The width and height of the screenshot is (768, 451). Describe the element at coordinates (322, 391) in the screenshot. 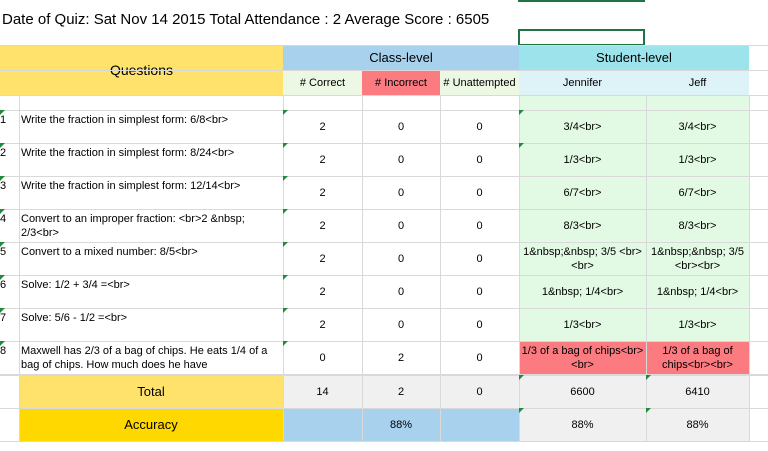

I see `total-correct: 14` at that location.